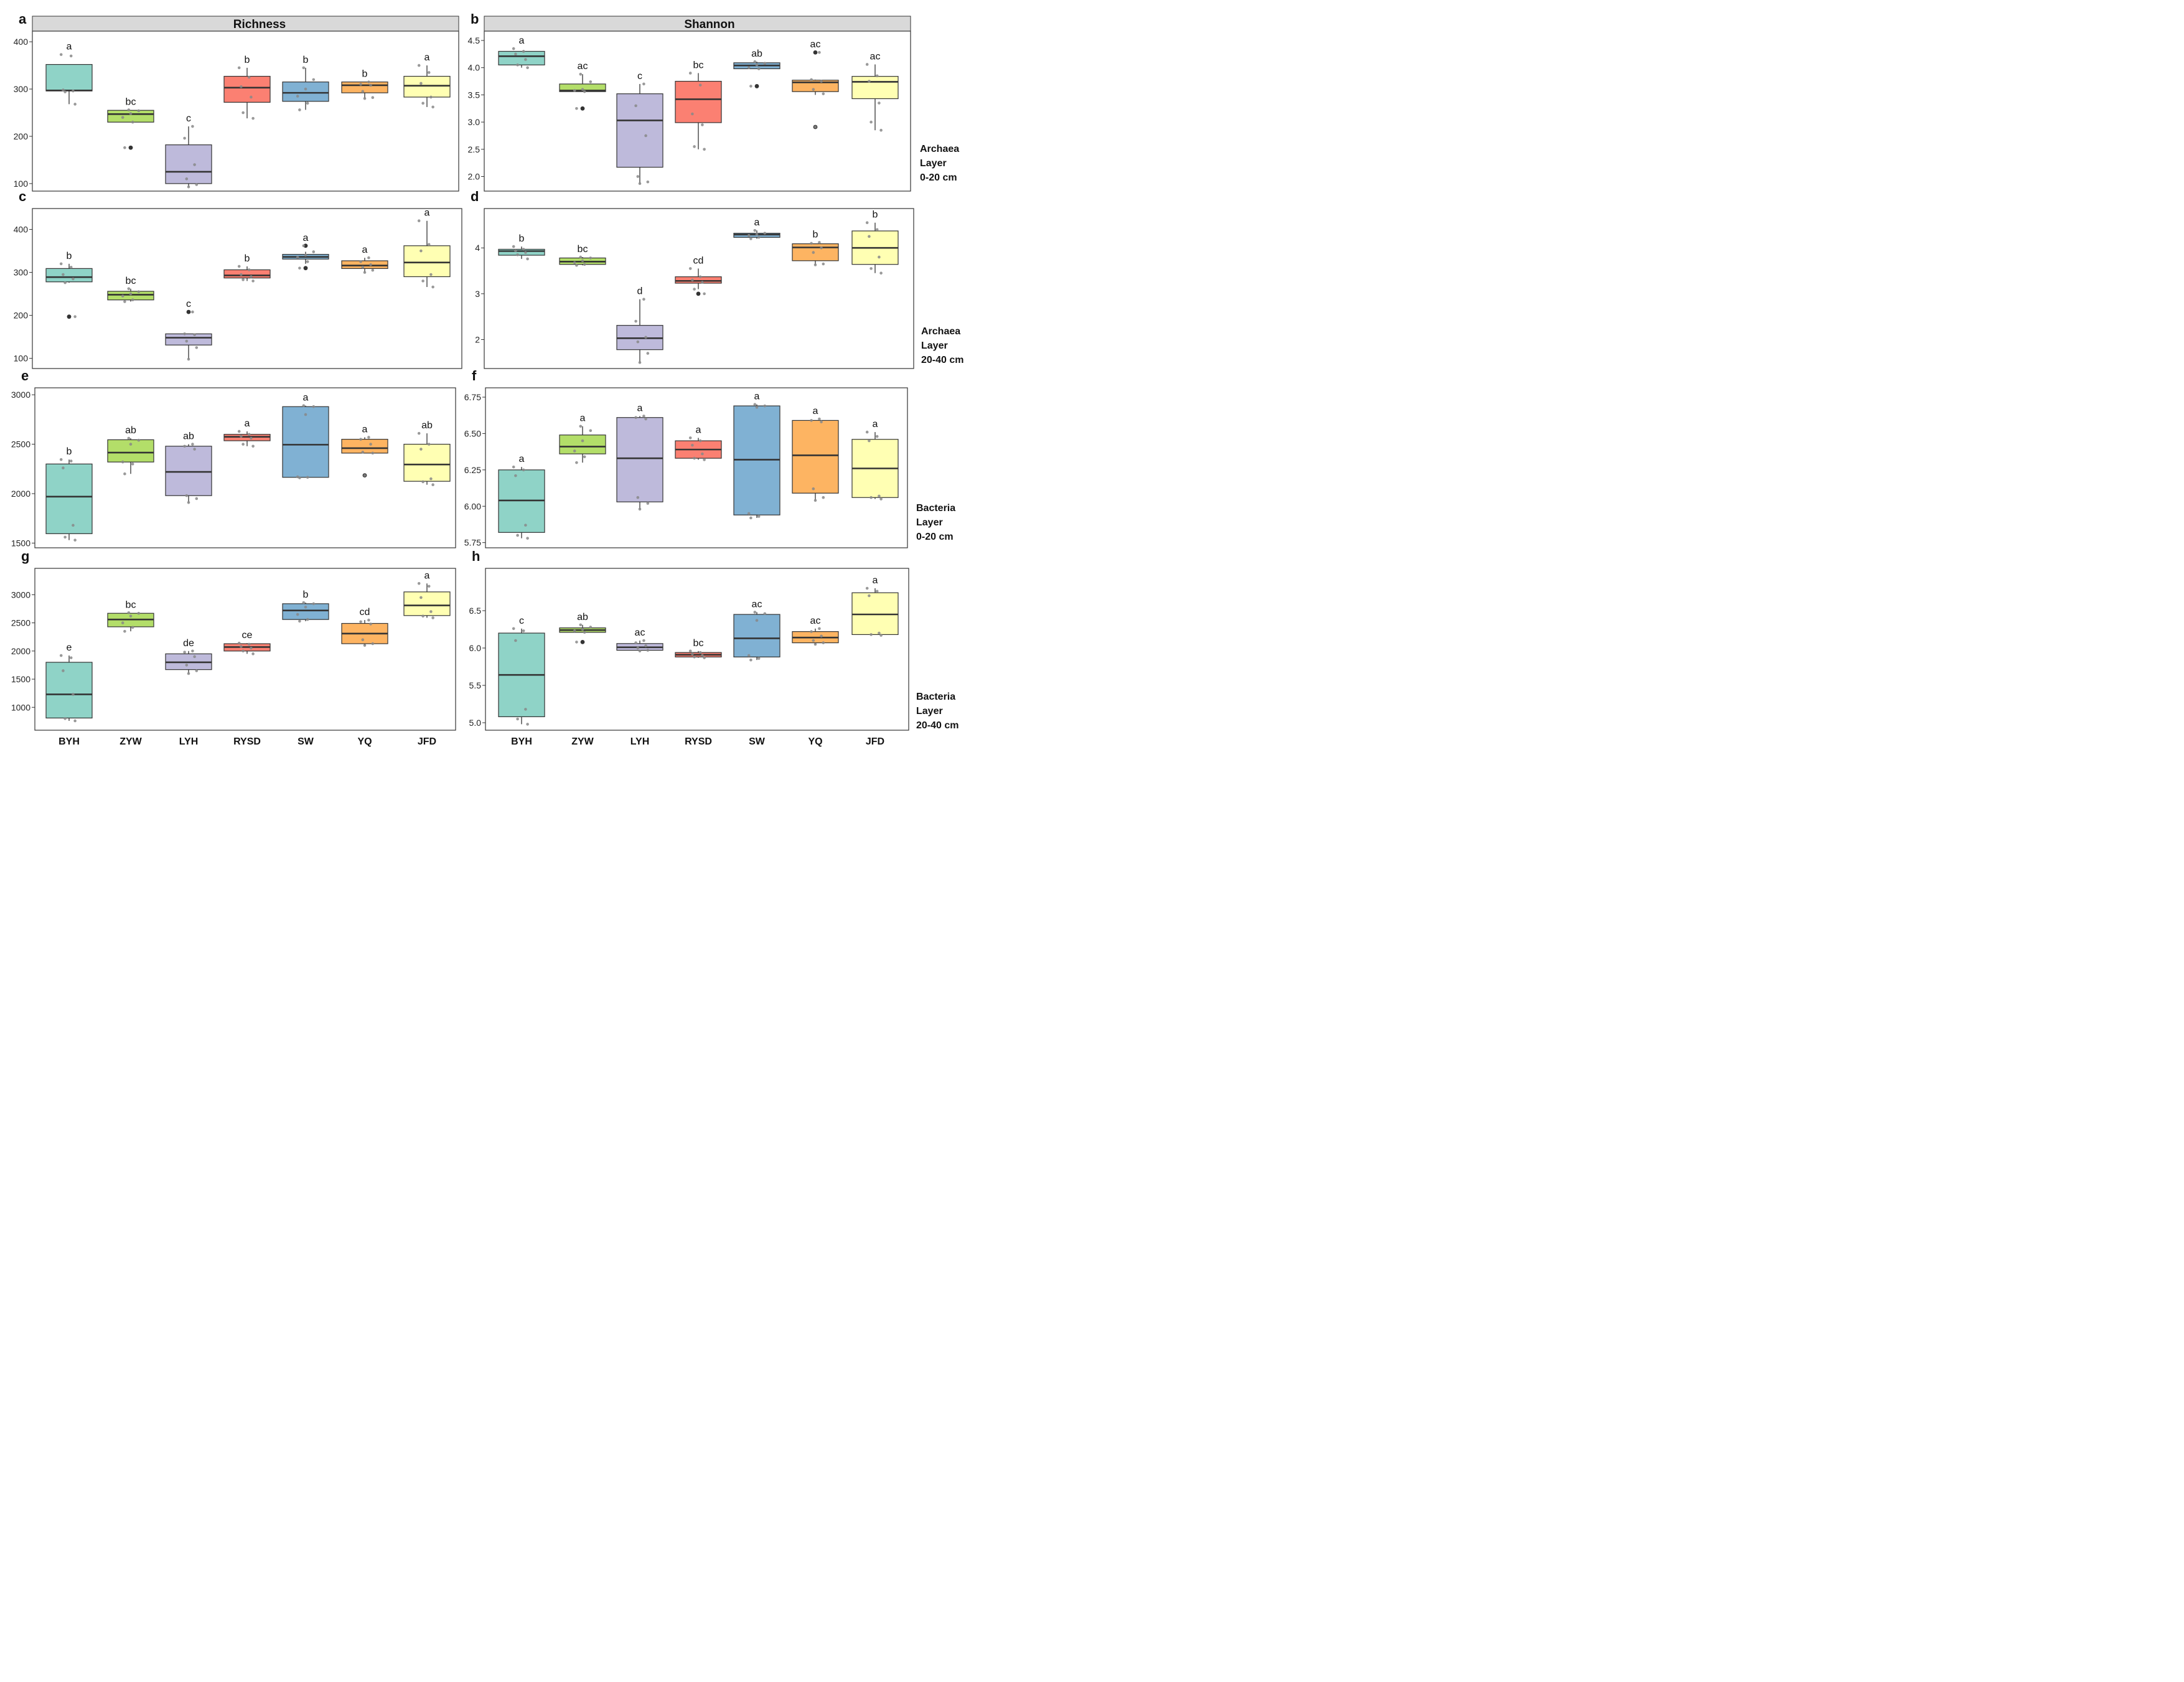 This screenshot has width=2184, height=1682. Describe the element at coordinates (130, 430) in the screenshot. I see `significance-letter: ab` at that location.